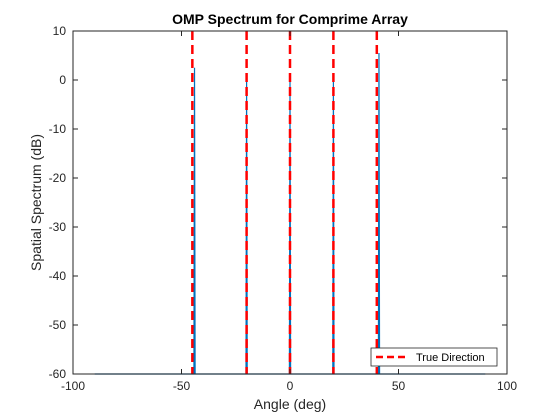  I want to click on y-tick-label: -30, so click(58, 227).